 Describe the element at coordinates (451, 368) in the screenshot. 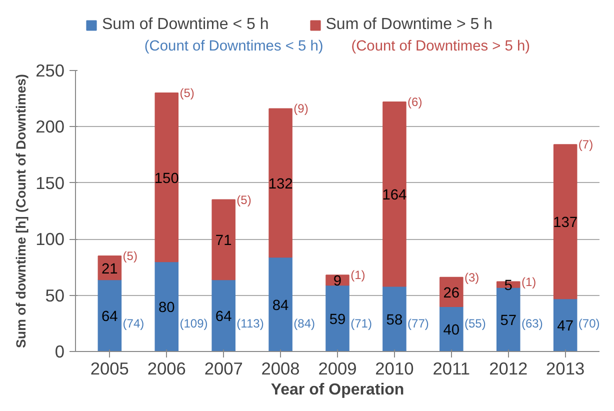

I see `x-tick-label: 2011` at that location.